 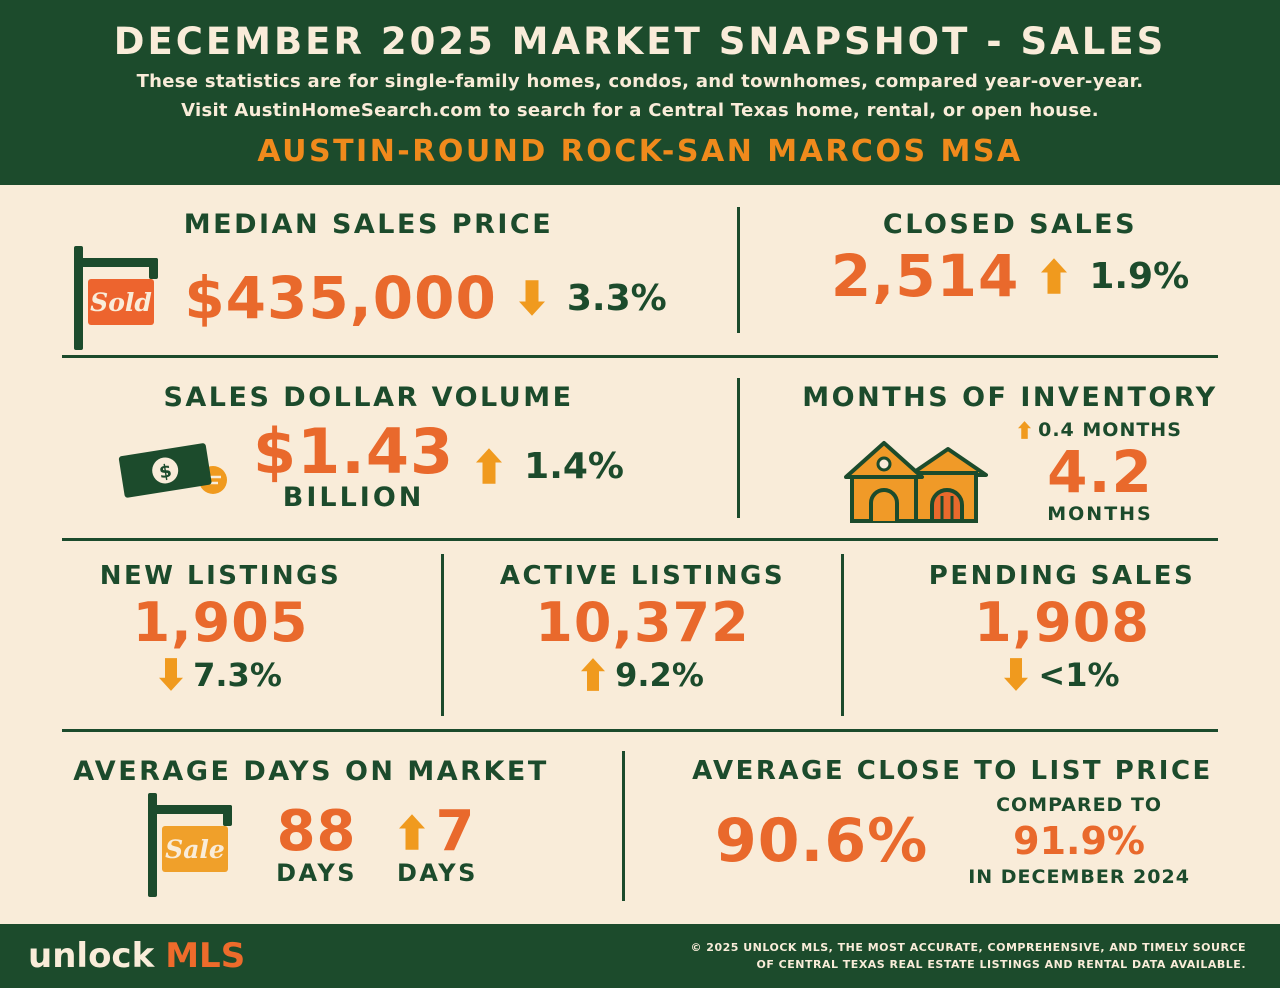 What do you see at coordinates (340, 297) in the screenshot?
I see `median-sales-price-value: $435,000` at bounding box center [340, 297].